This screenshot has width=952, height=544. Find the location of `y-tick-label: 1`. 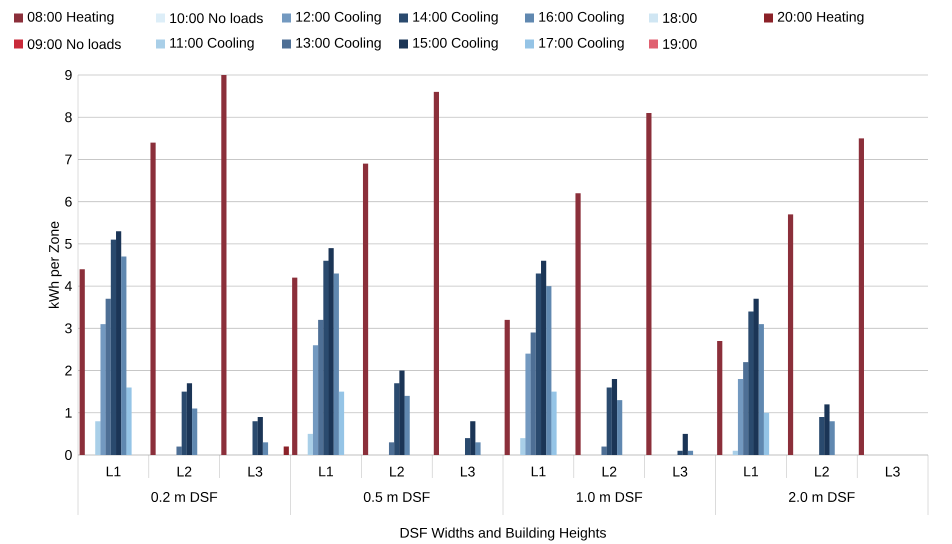

y-tick-label: 1 is located at coordinates (69, 413).